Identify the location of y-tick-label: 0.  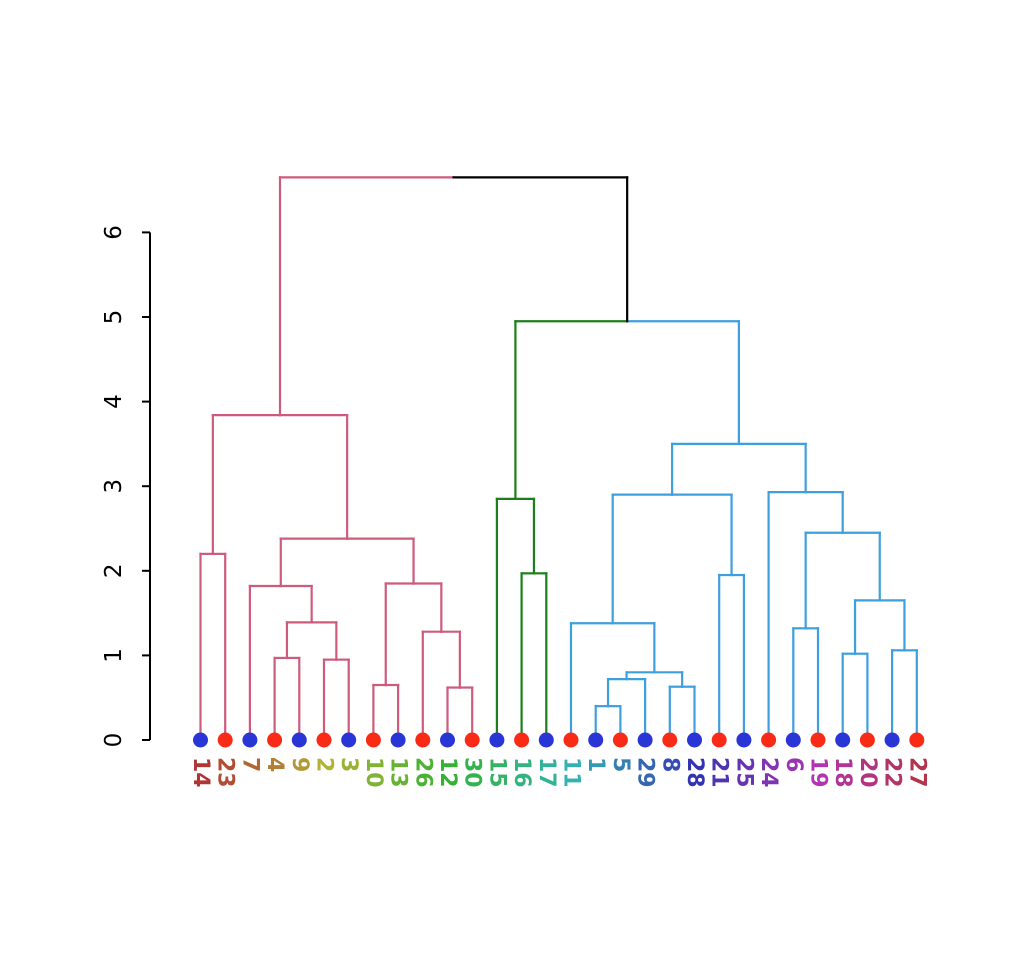
(114, 740).